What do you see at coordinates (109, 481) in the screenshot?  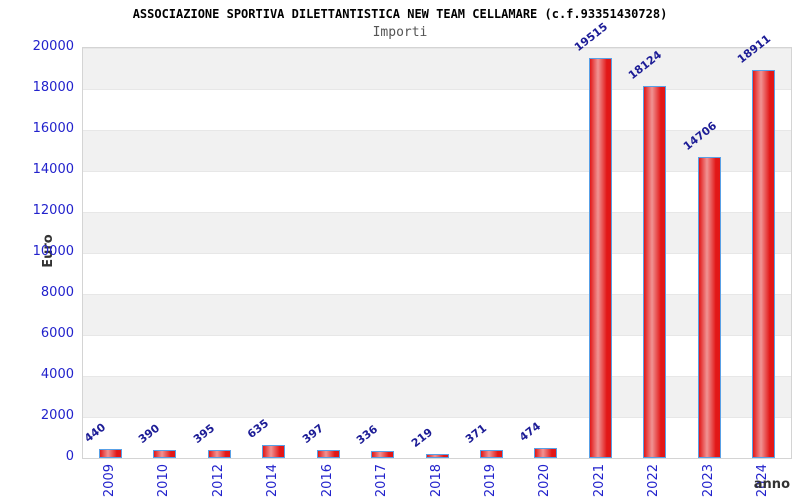 I see `x-tick-label-2009: 2009` at bounding box center [109, 481].